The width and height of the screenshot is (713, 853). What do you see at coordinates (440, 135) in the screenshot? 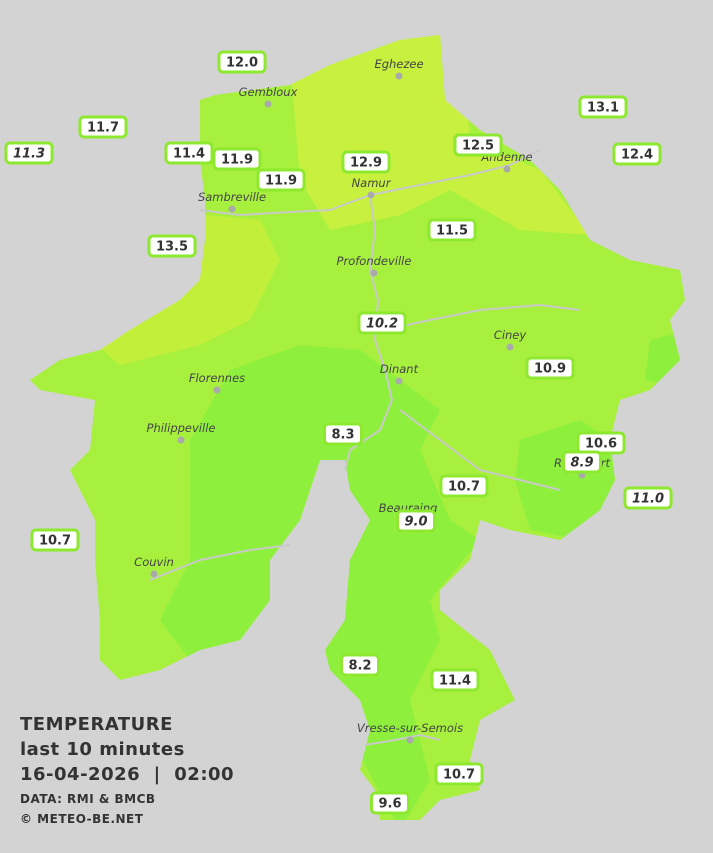
I see `zone` at bounding box center [440, 135].